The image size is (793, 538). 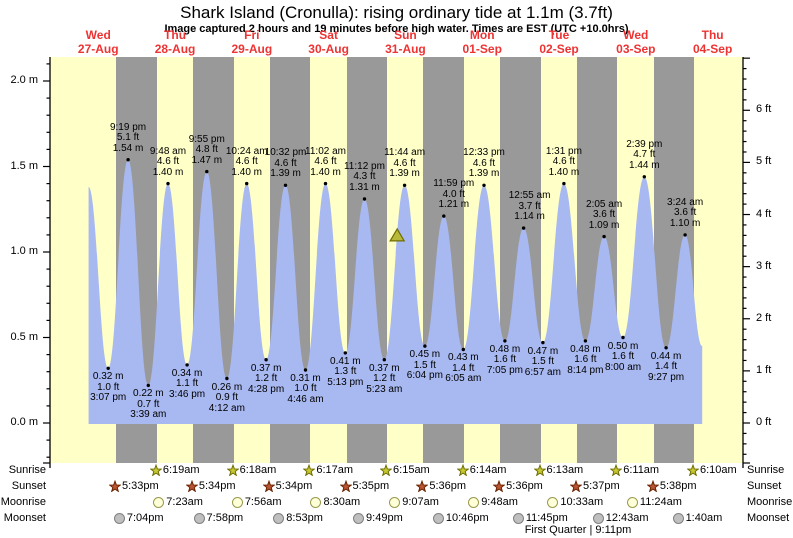 I want to click on day-name: Tue, so click(x=559, y=35).